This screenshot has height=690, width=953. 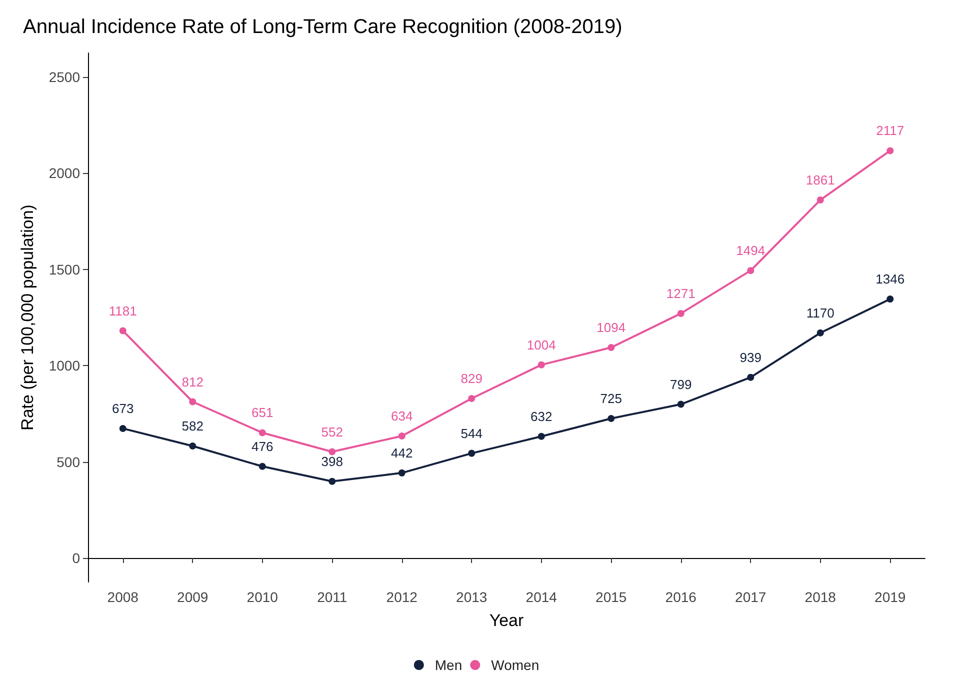 I want to click on x-axis-title: Year, so click(x=506, y=620).